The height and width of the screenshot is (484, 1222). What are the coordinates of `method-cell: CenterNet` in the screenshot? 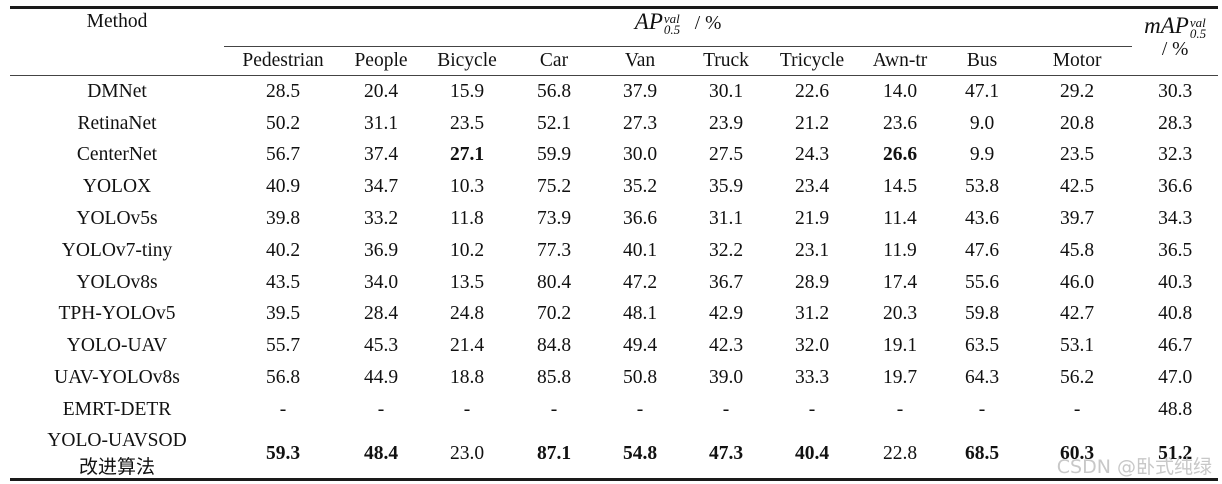 It's located at (117, 155).